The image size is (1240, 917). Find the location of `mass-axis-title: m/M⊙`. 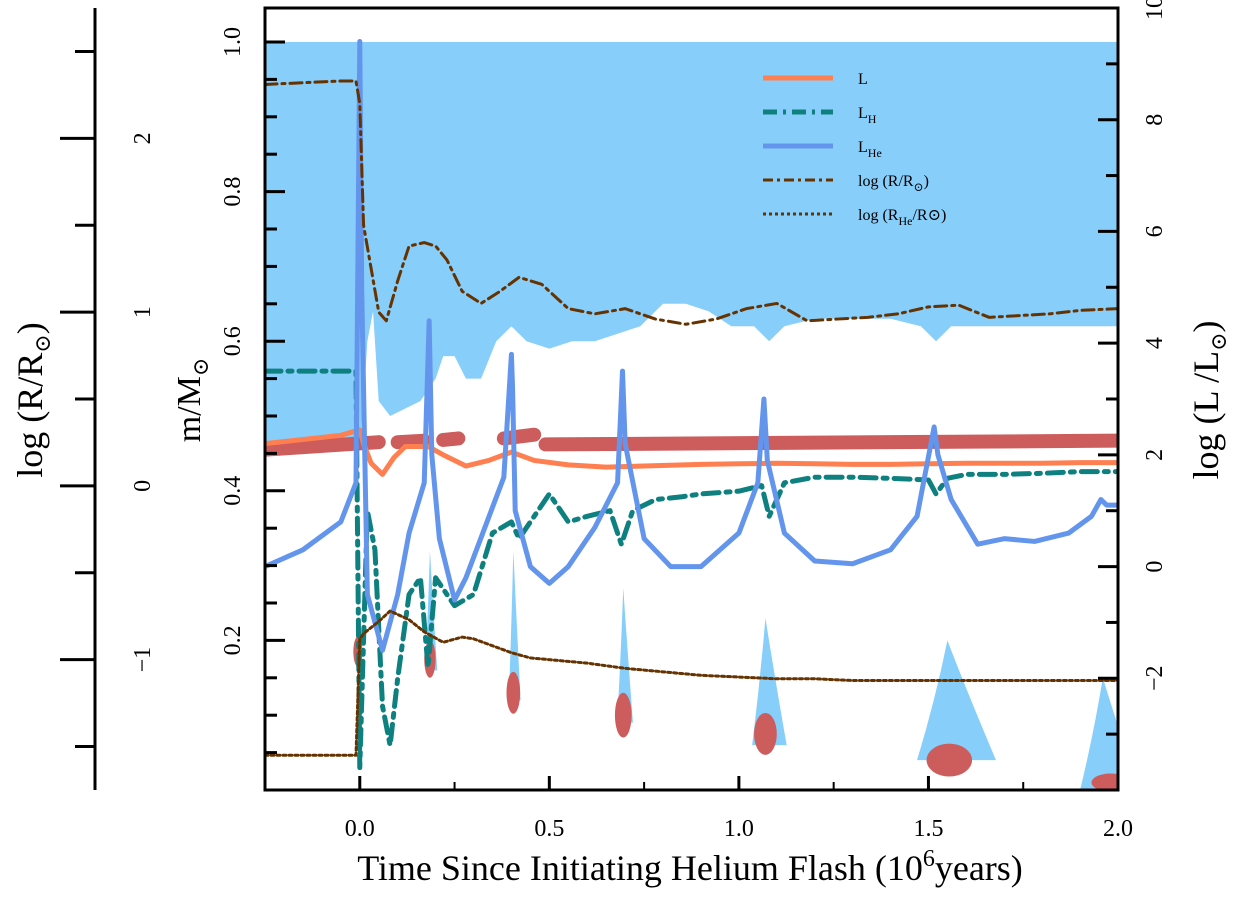

mass-axis-title: m/M⊙ is located at coordinates (192, 400).